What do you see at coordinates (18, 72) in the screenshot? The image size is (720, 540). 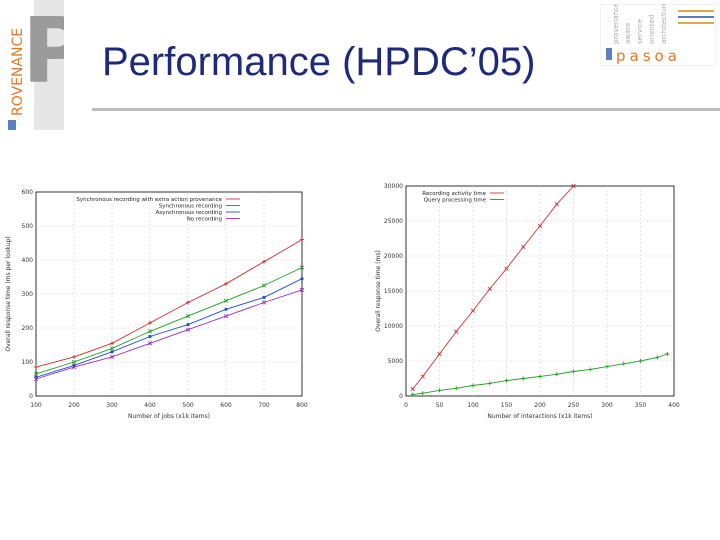 I see `logo-word: ROVENANCE` at bounding box center [18, 72].